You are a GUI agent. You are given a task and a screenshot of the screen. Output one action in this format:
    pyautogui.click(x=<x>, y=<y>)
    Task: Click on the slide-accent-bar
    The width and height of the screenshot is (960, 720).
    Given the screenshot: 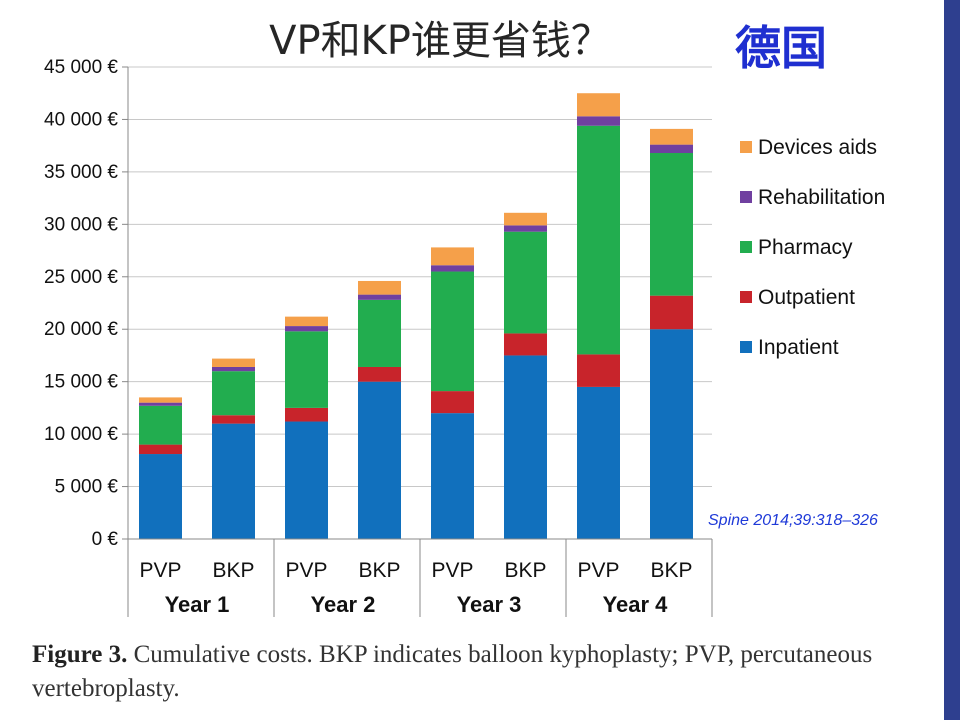 What is the action you would take?
    pyautogui.click(x=952, y=360)
    